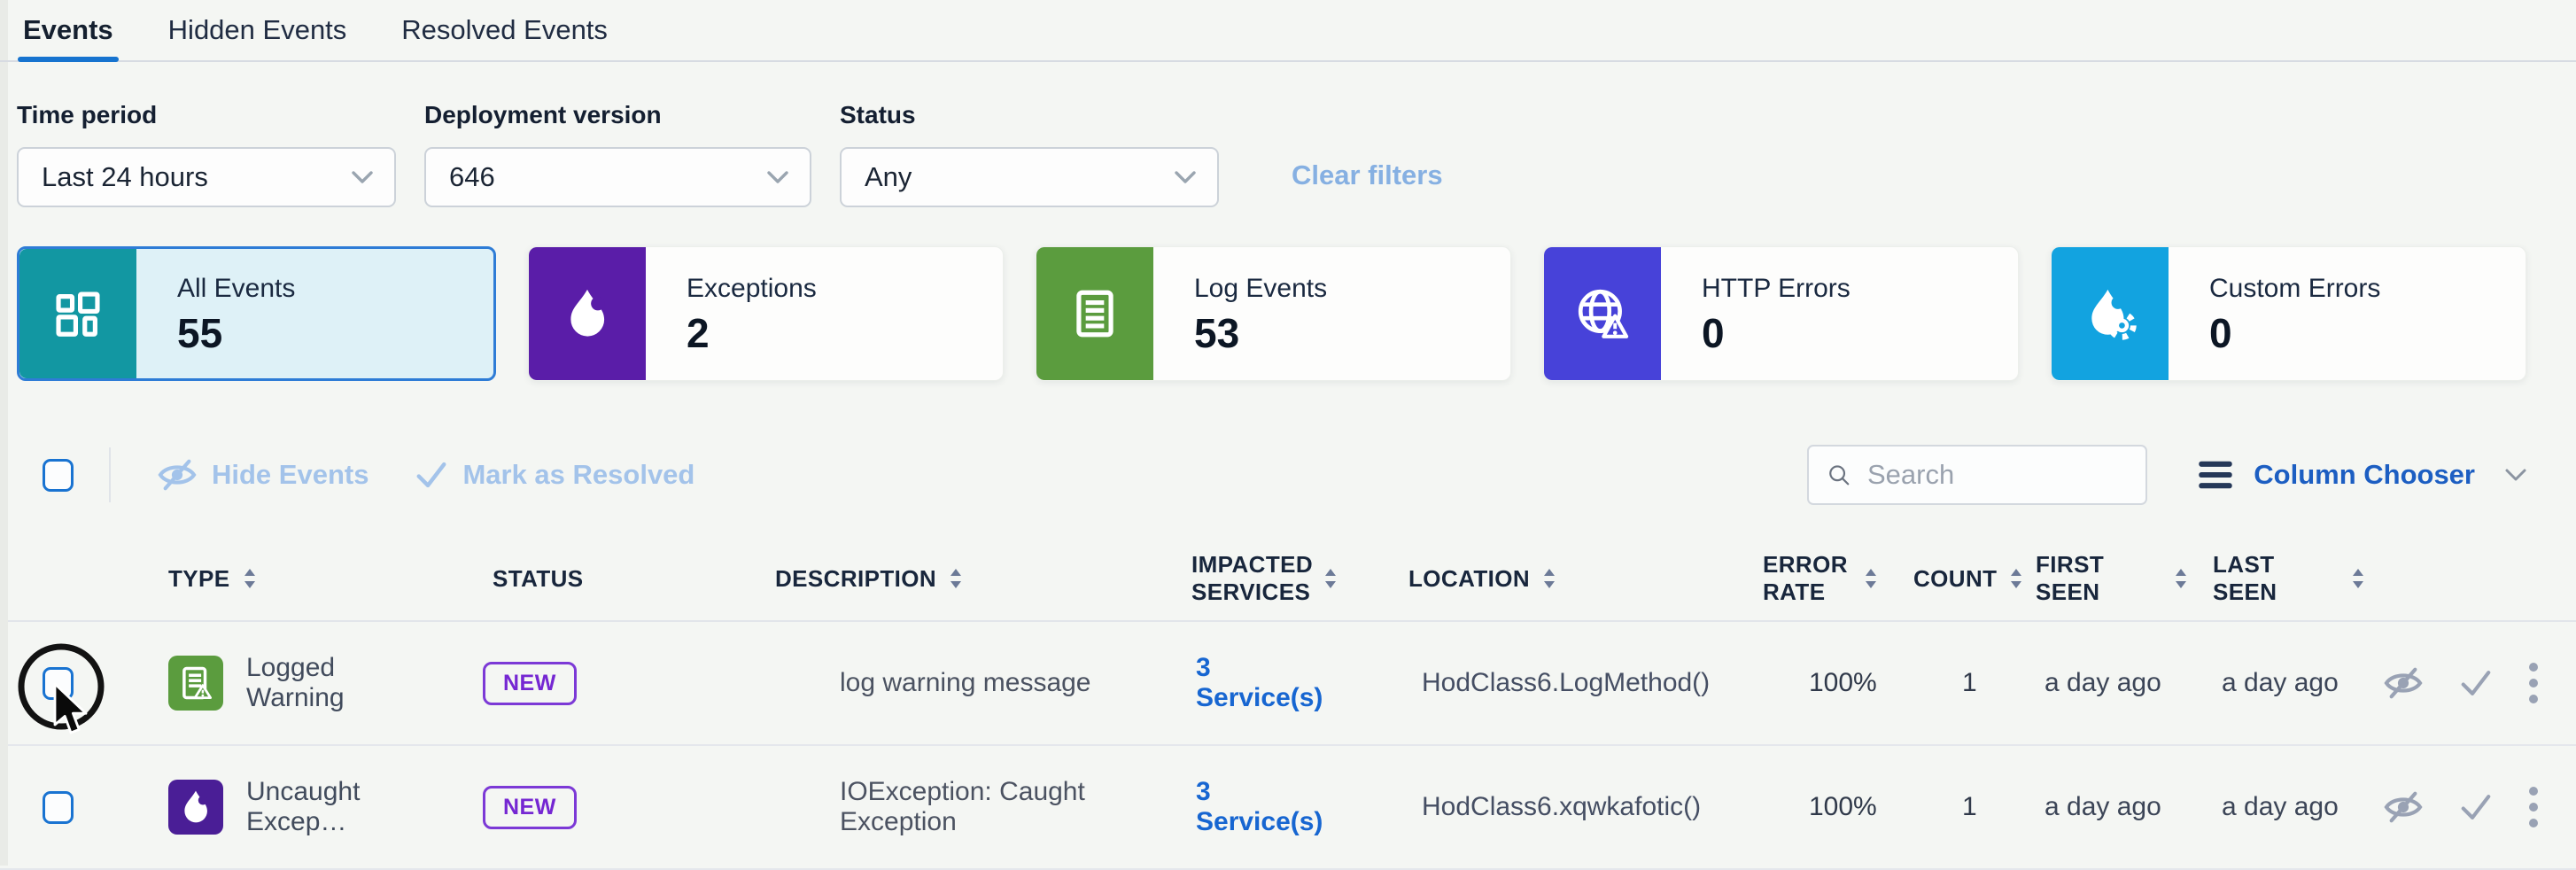 The height and width of the screenshot is (870, 2576). Describe the element at coordinates (878, 115) in the screenshot. I see `status-label: Status` at that location.